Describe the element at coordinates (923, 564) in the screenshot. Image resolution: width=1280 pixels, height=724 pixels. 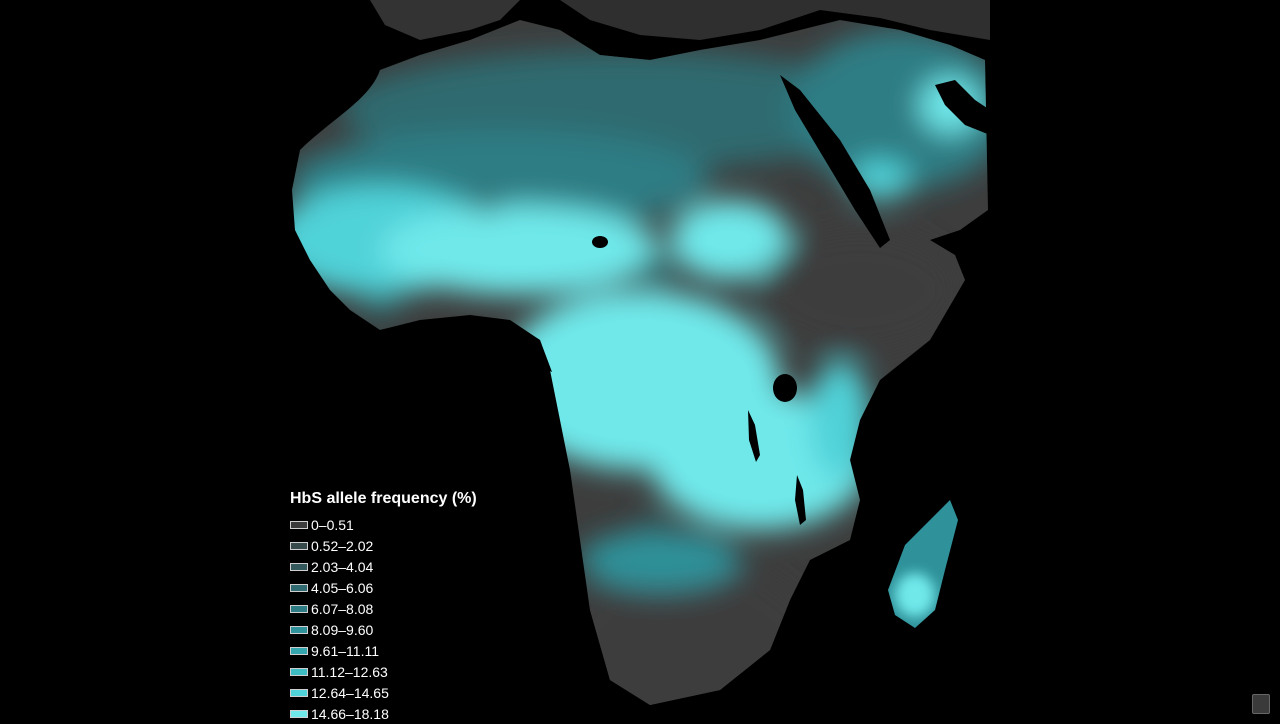
I see `madagascar` at that location.